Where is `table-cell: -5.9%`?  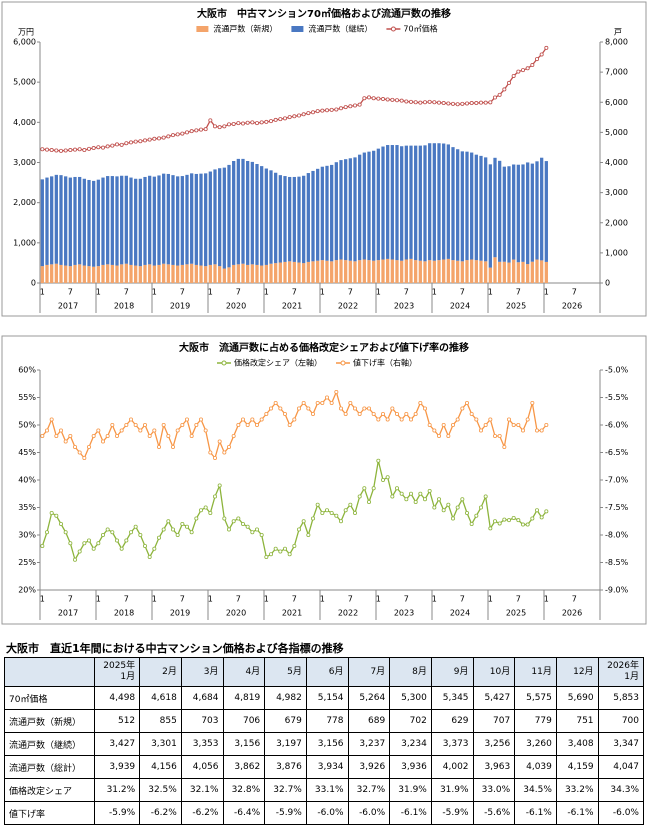 table-cell: -5.9% is located at coordinates (452, 813).